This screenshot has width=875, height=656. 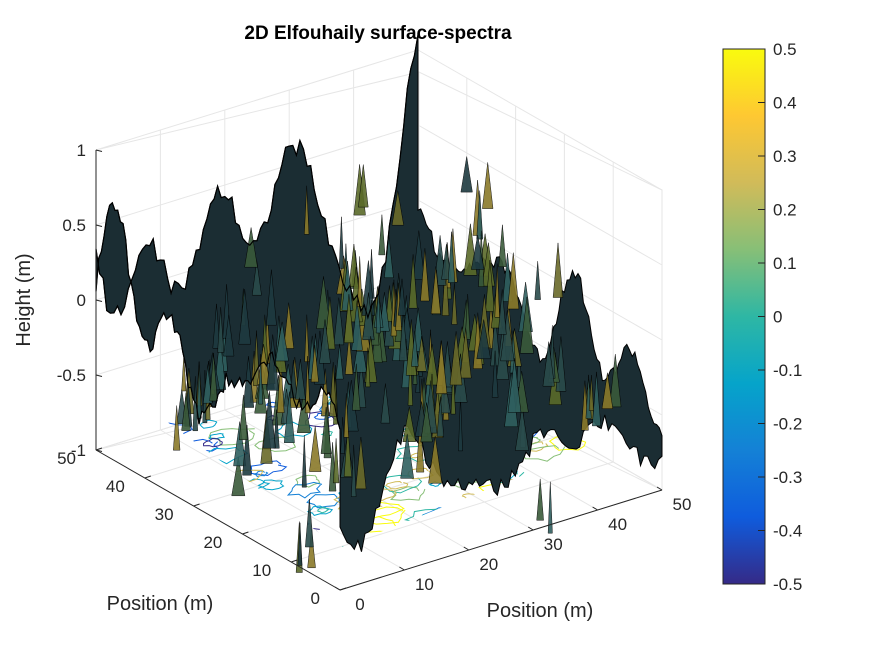 What do you see at coordinates (81, 150) in the screenshot?
I see `z-tick-label: 1` at bounding box center [81, 150].